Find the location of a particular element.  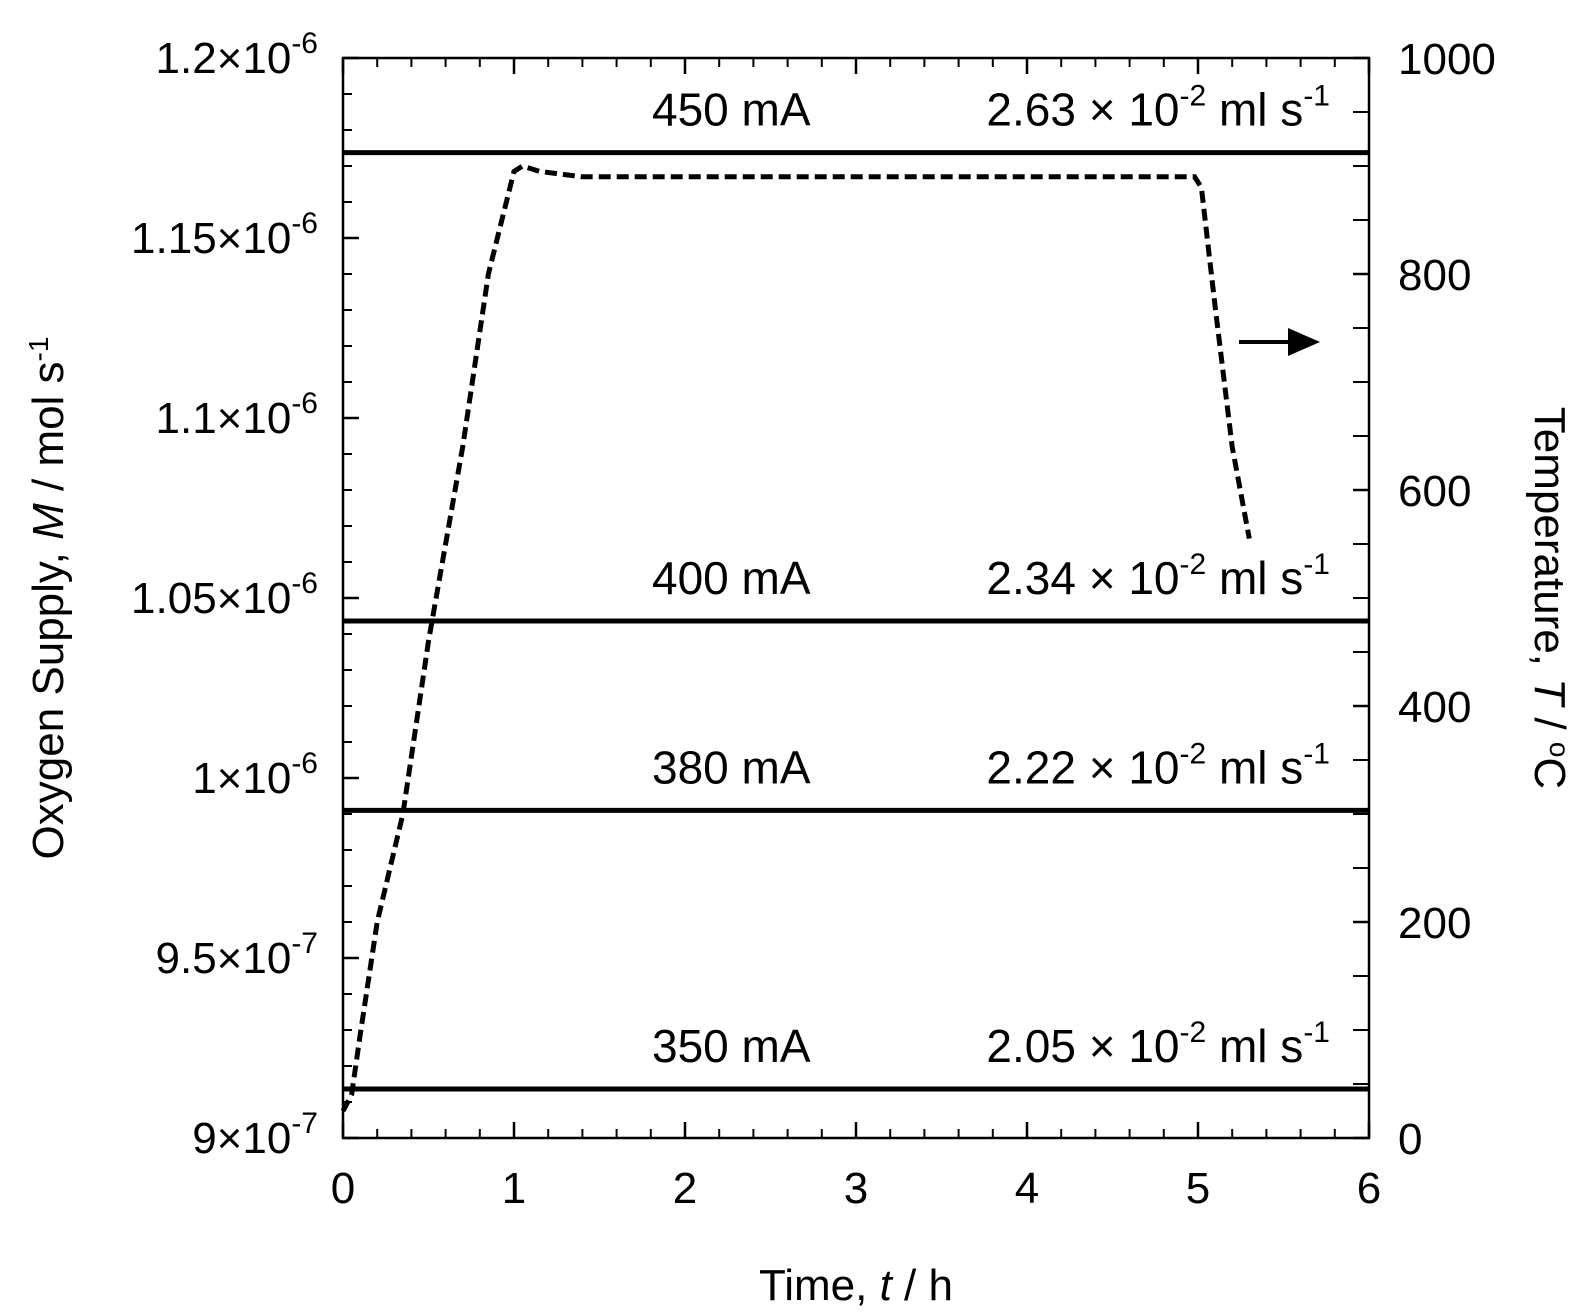

x-tick-label: 6 is located at coordinates (1369, 1188).